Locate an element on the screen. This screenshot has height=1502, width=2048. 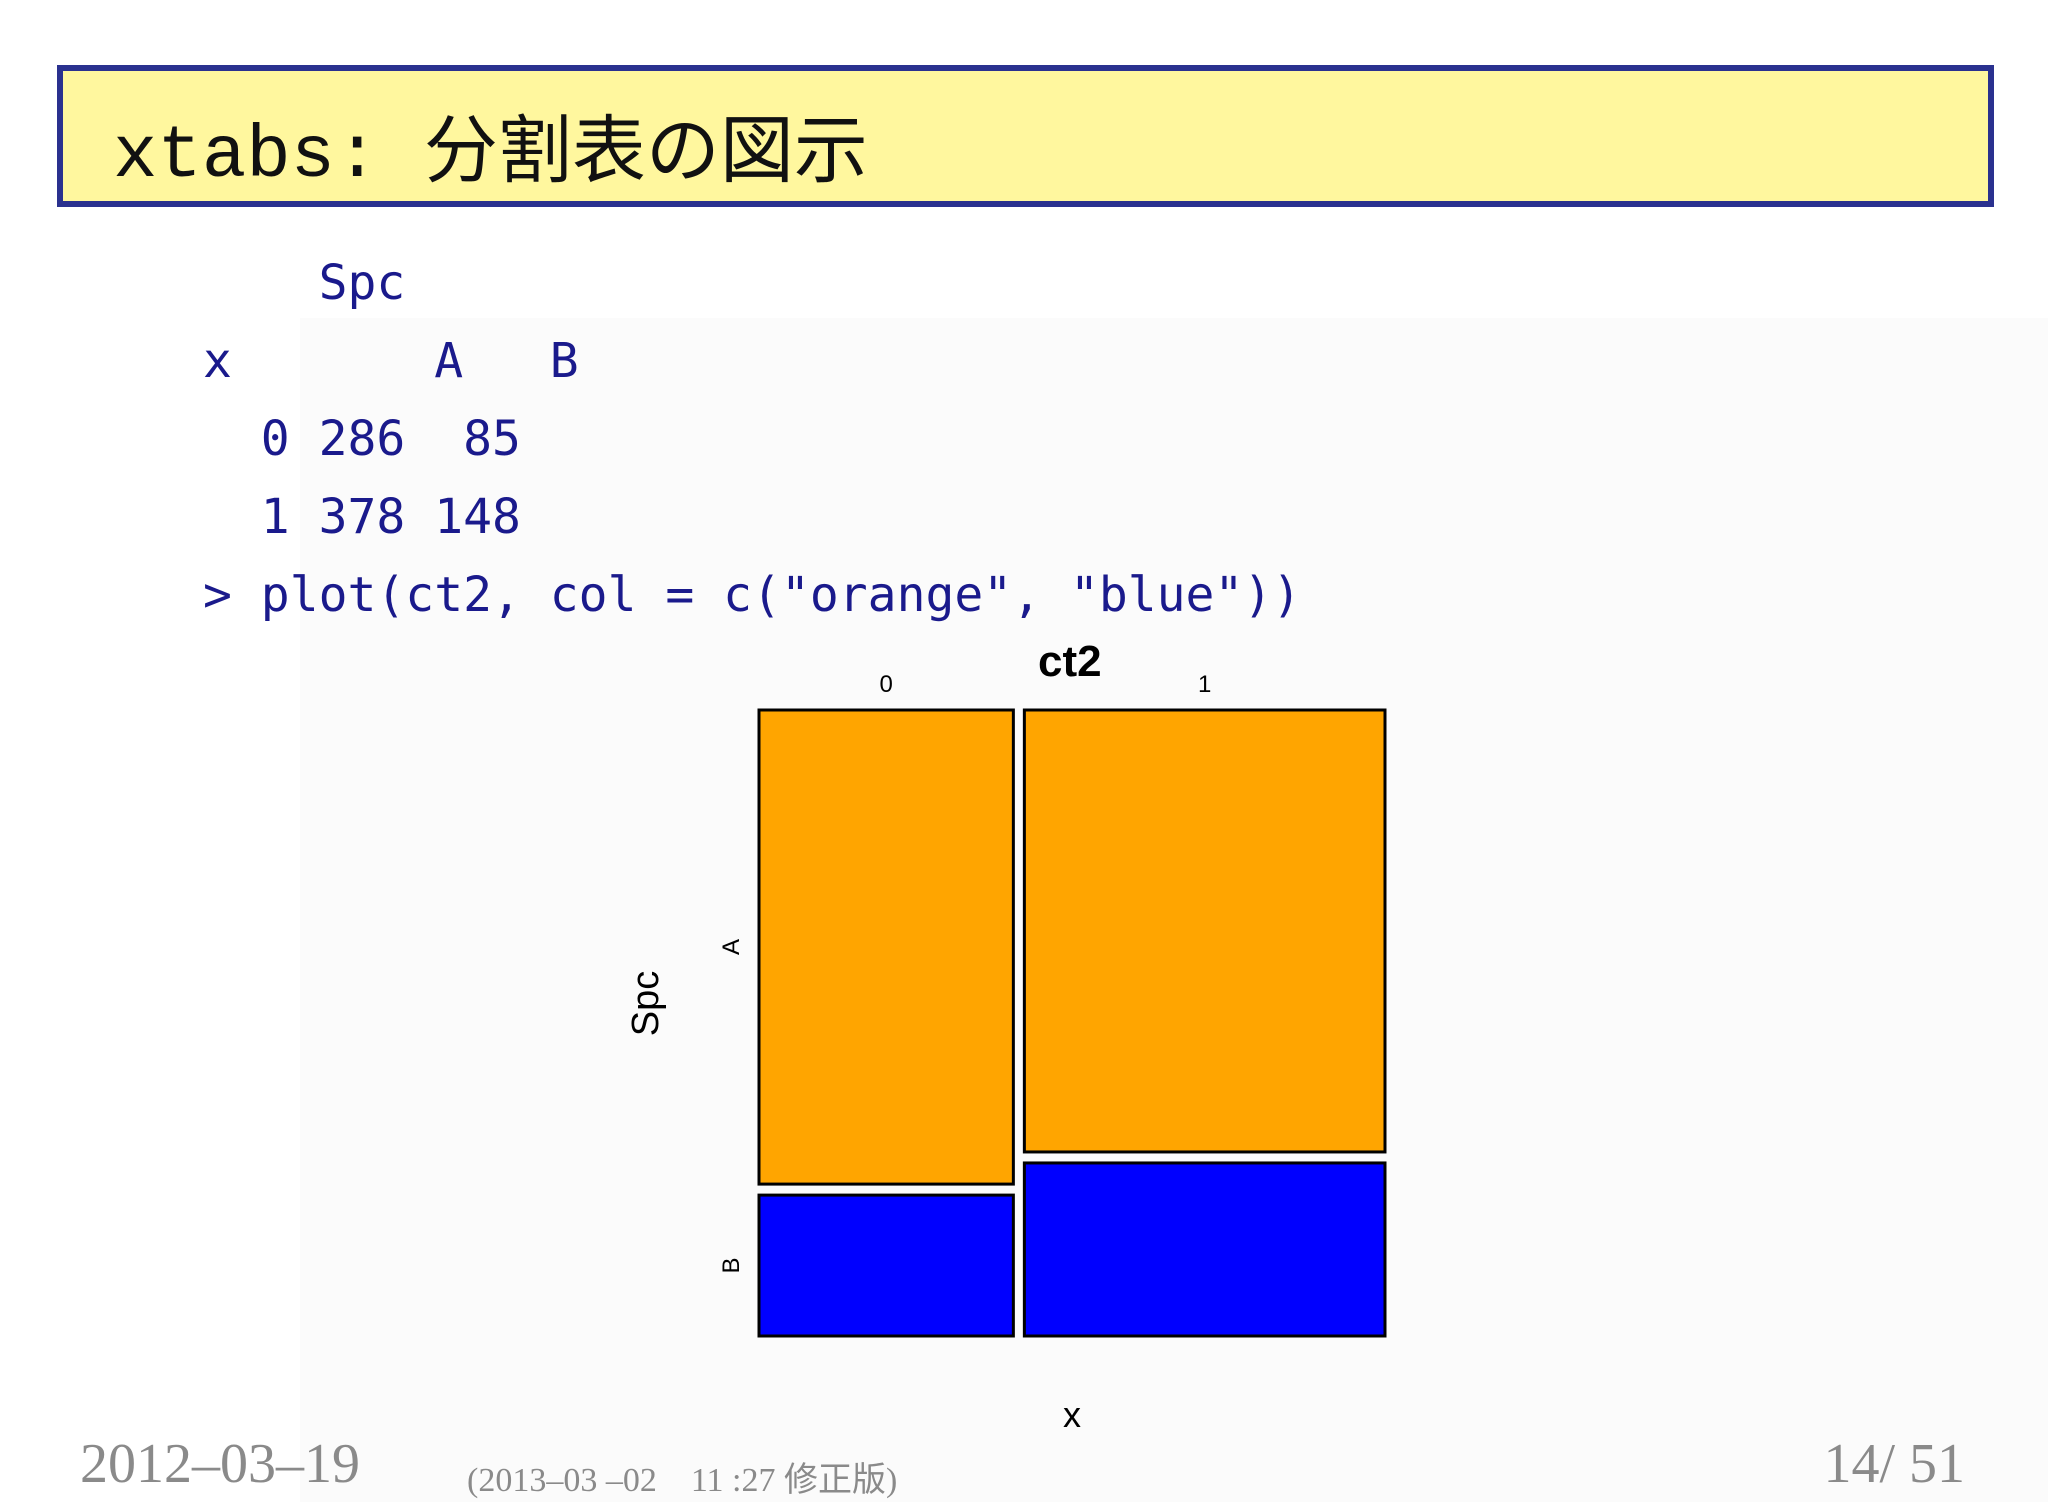
code-line-4: 1 378 148 is located at coordinates (362, 517).